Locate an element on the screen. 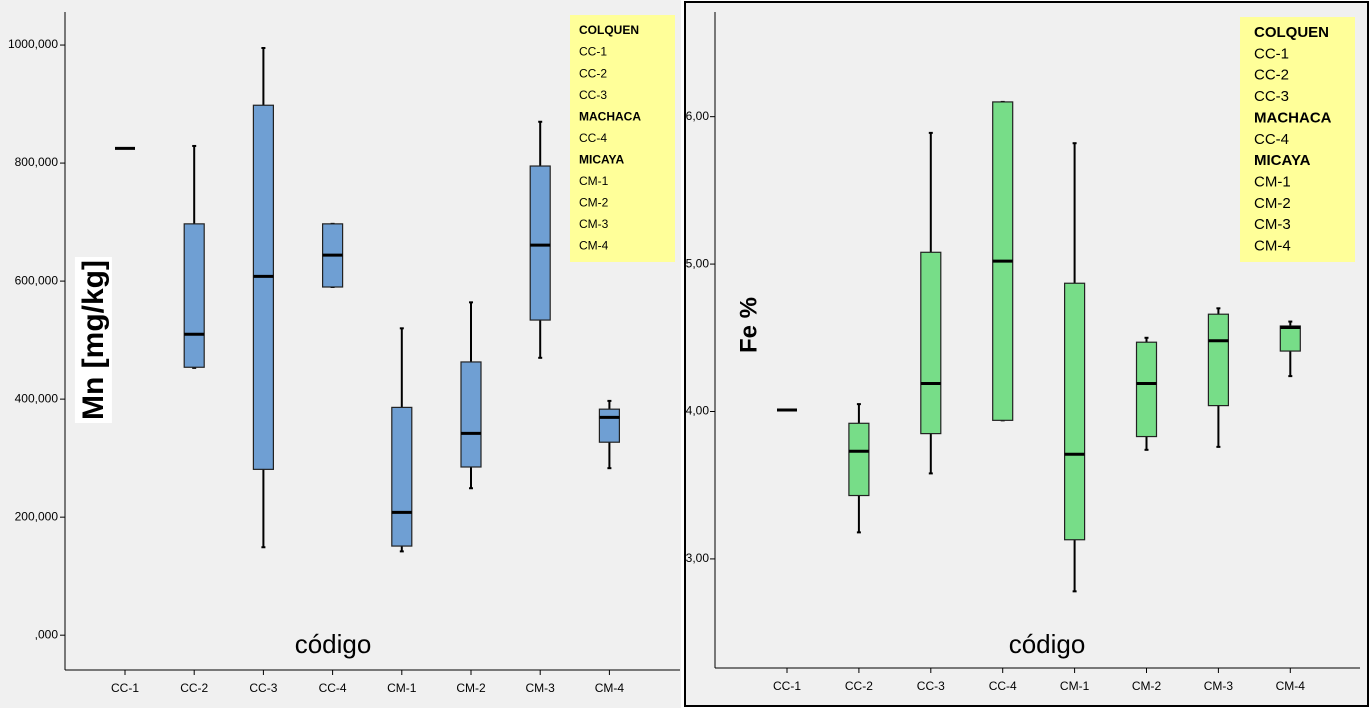 The height and width of the screenshot is (708, 1370). y-tick-label: 400,000 is located at coordinates (37, 398).